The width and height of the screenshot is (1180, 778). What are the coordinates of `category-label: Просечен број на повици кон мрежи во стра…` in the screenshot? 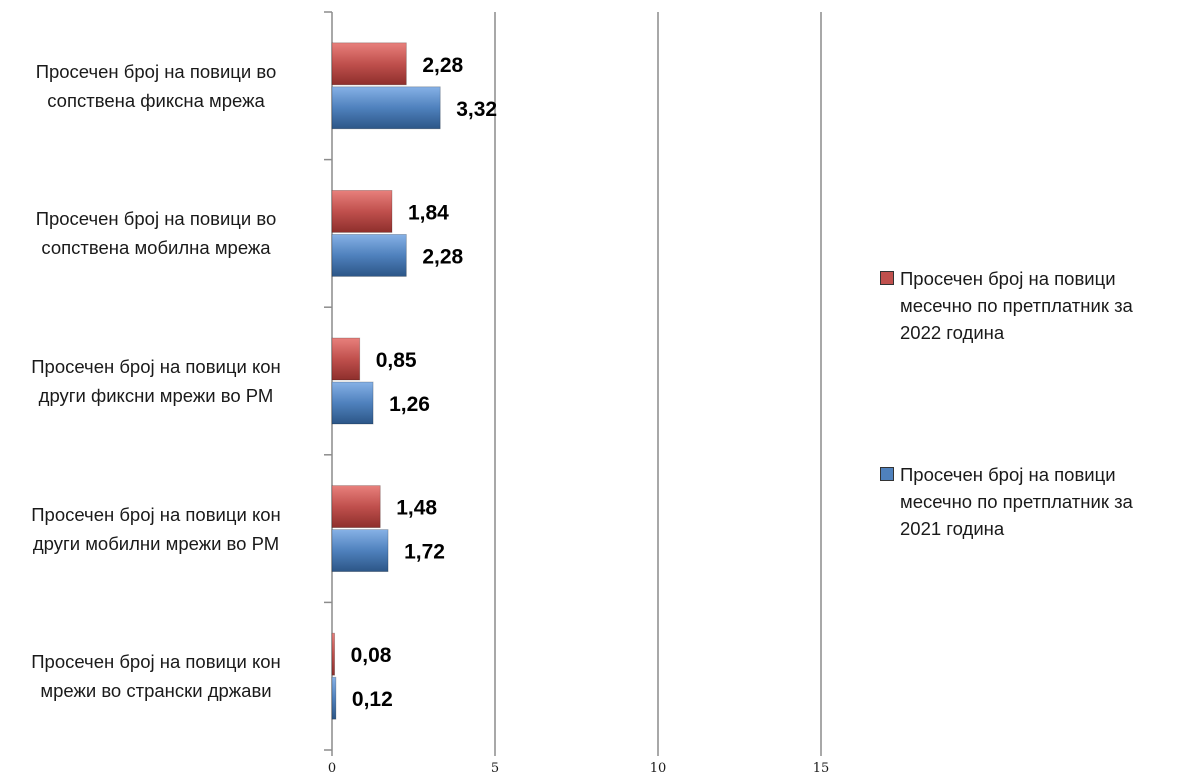 It's located at (156, 676).